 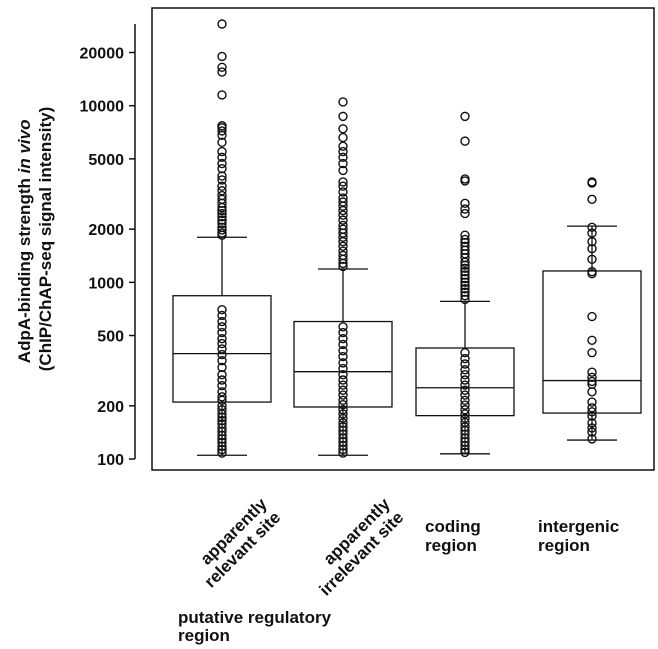 I want to click on y-axis-title-emphasis: in vivo, so click(x=24, y=147).